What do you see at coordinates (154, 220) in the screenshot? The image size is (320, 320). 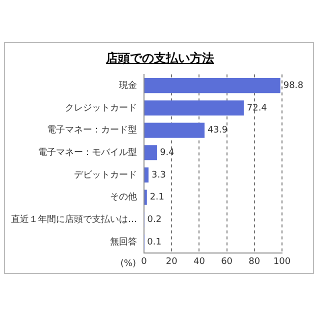 I see `data-label: 0.2` at bounding box center [154, 220].